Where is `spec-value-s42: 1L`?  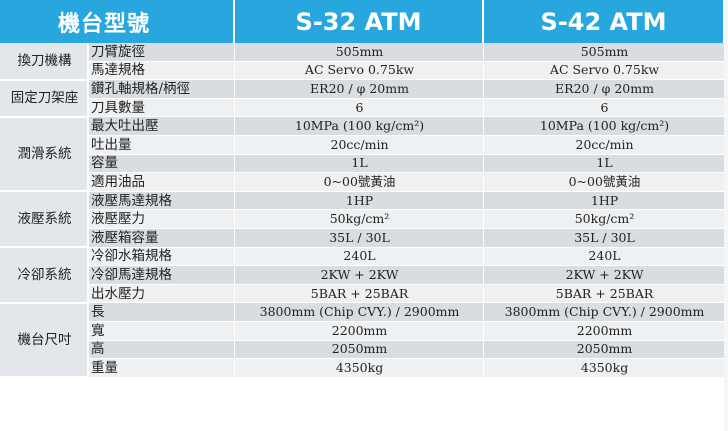
spec-value-s42: 1L is located at coordinates (604, 164).